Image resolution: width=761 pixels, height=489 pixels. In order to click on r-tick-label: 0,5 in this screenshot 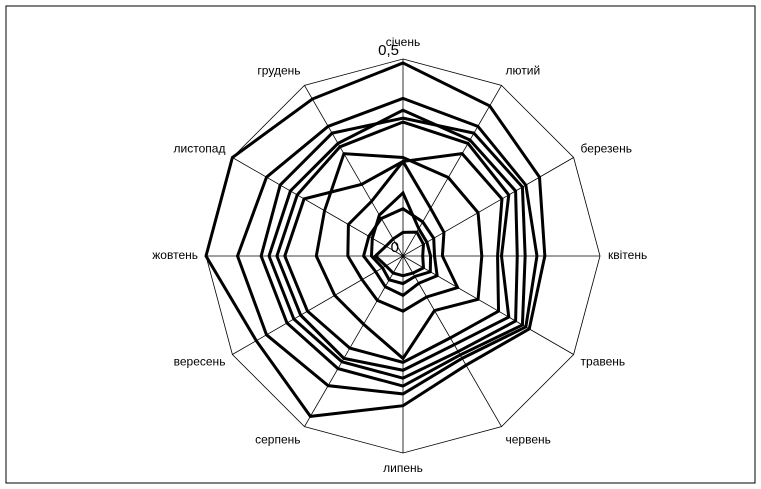, I will do `click(388, 50)`.